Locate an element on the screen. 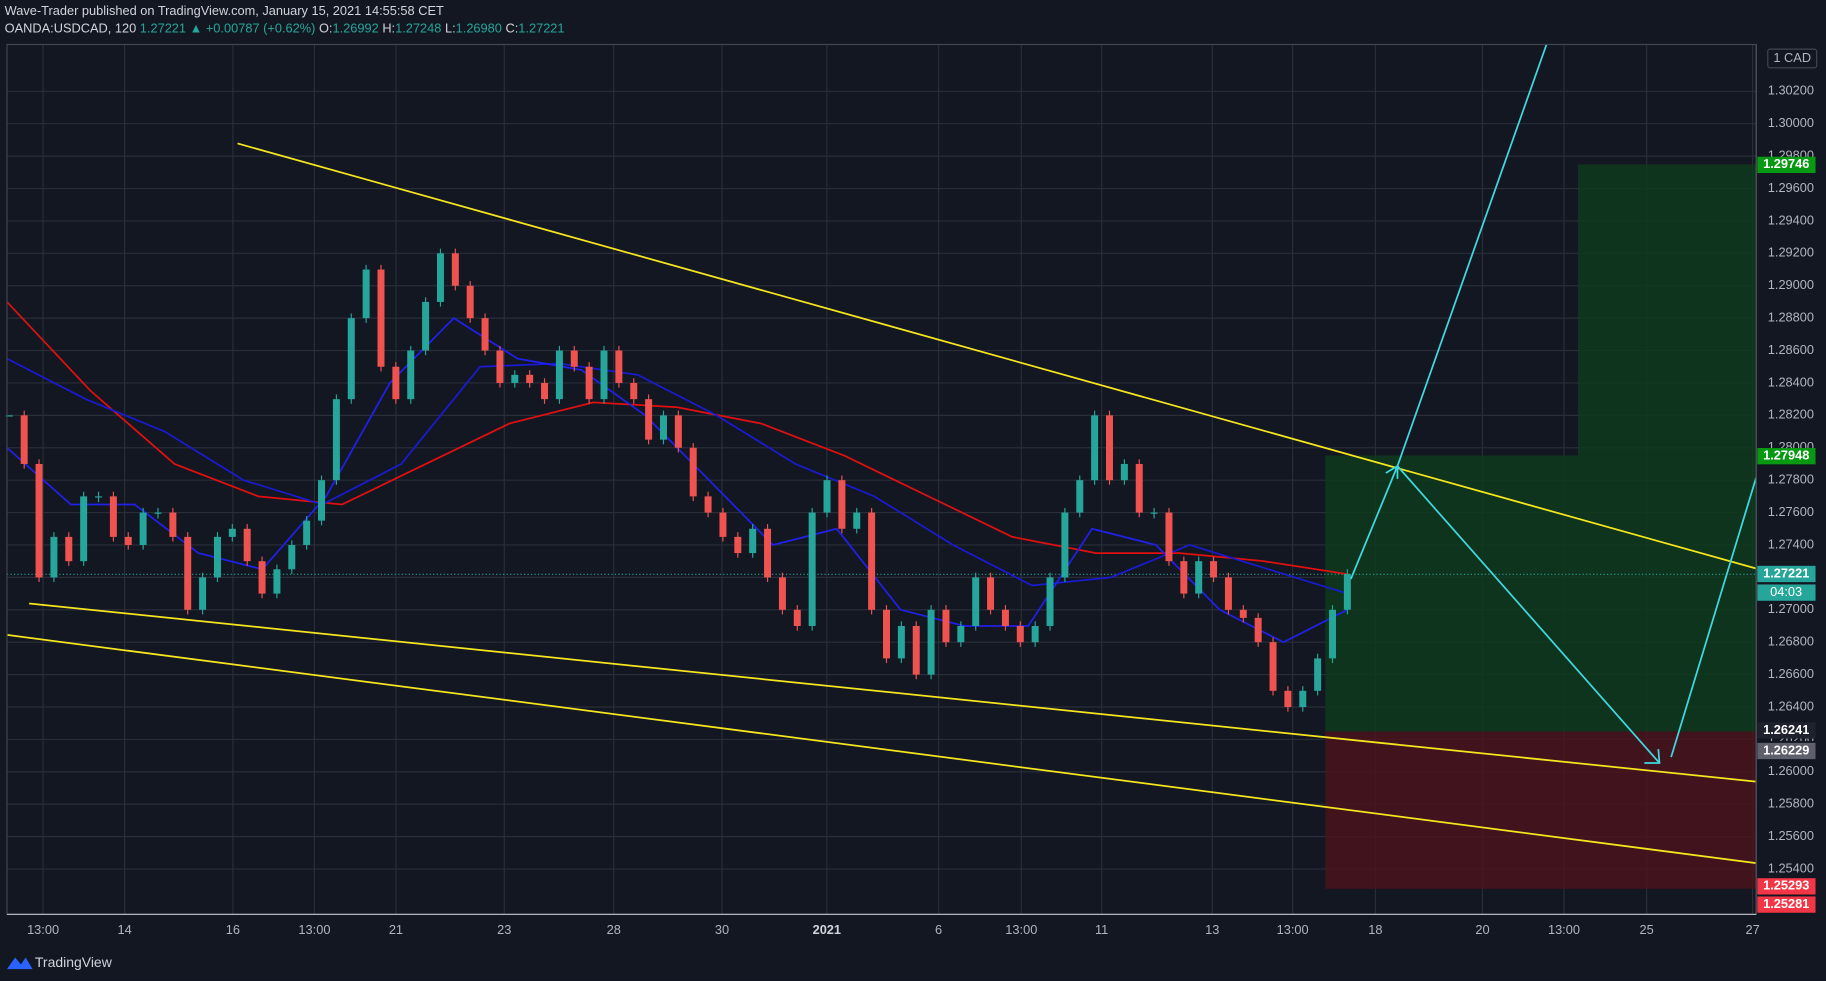  price-tag-label: 1.27221 is located at coordinates (1786, 572).